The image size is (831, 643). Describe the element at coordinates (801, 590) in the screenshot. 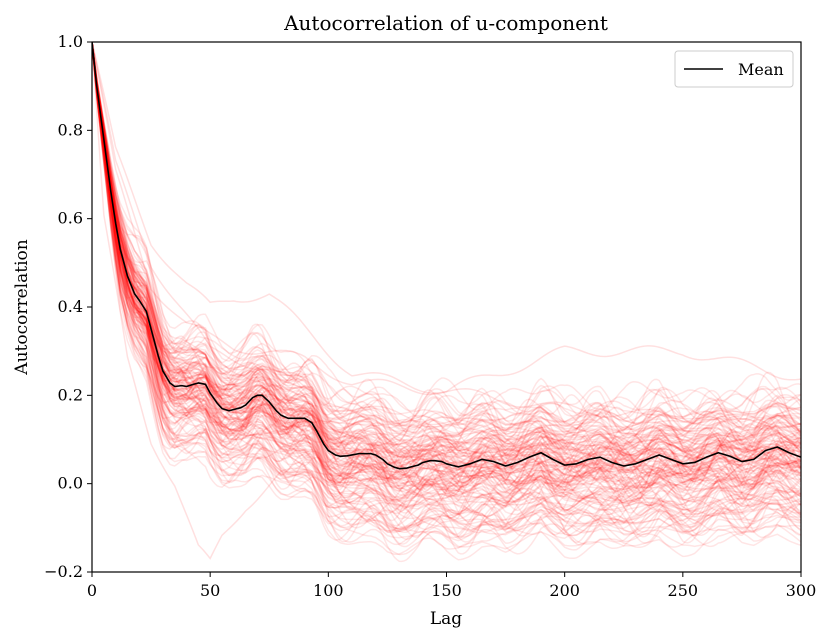

I see `x-tick-label: 300` at that location.